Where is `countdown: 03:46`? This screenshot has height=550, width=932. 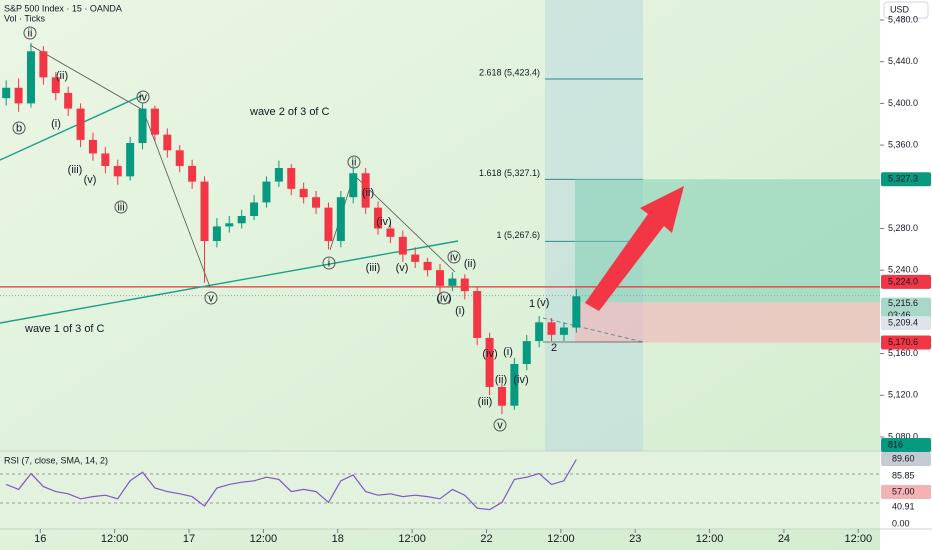
countdown: 03:46 is located at coordinates (899, 315).